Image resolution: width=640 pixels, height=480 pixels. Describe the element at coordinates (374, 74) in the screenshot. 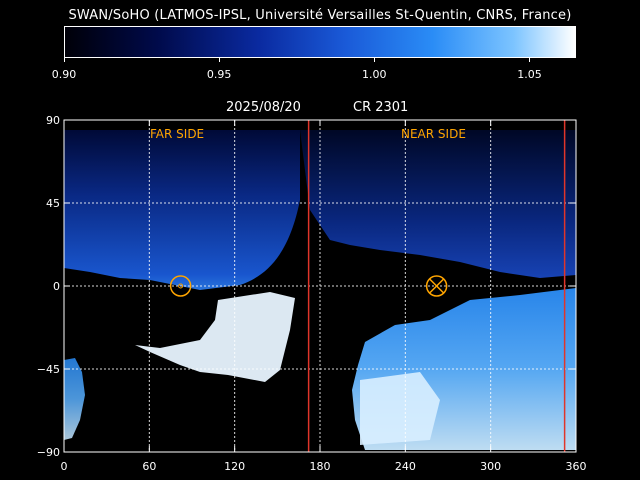

I see `colorbar-tick-label: 1.00` at that location.